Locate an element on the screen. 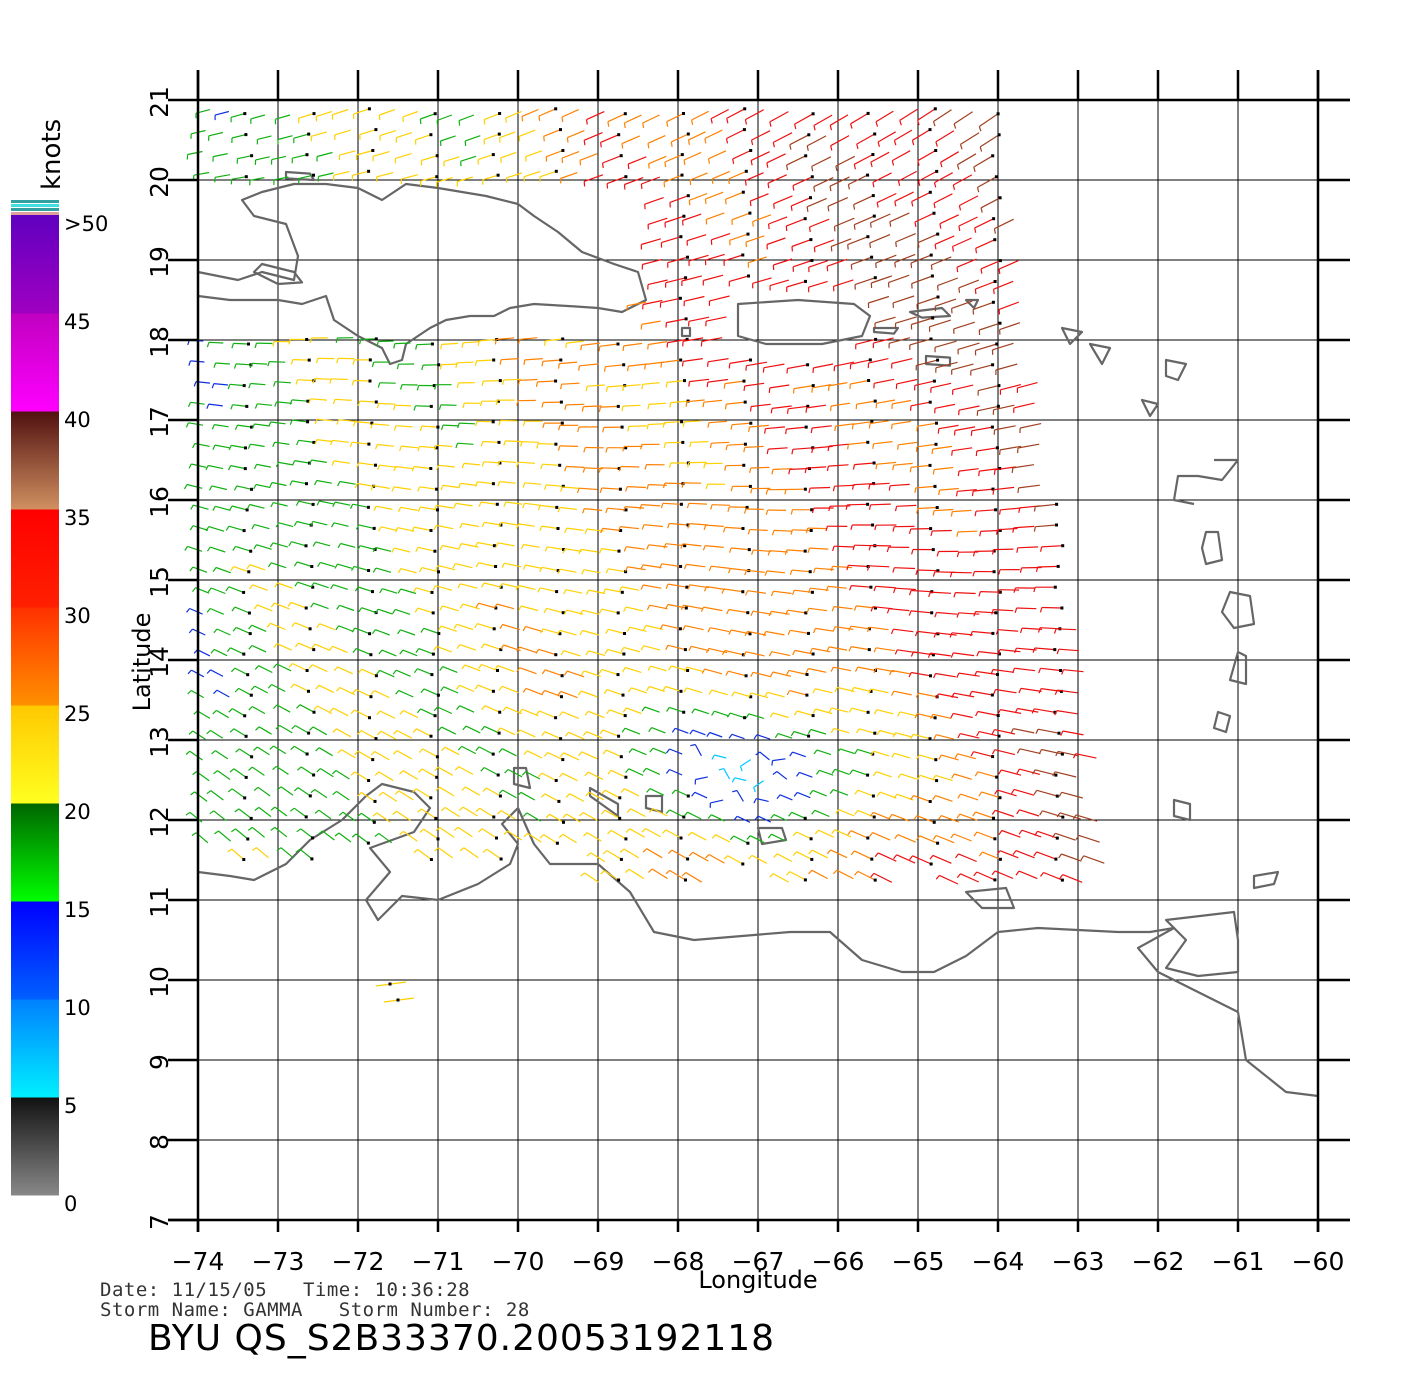 The width and height of the screenshot is (1420, 1400). lat-tick-label: 12 is located at coordinates (159, 822).